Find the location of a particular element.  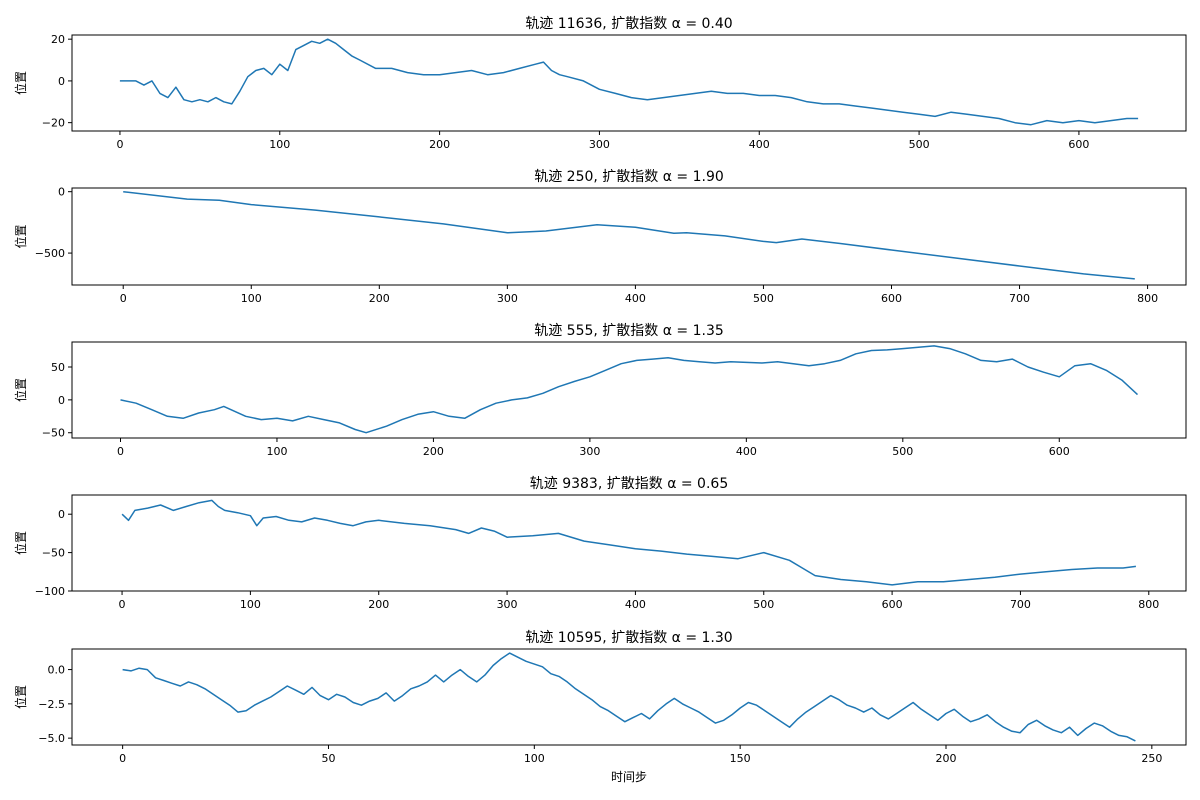

x-tick-label: 250 is located at coordinates (1151, 758).